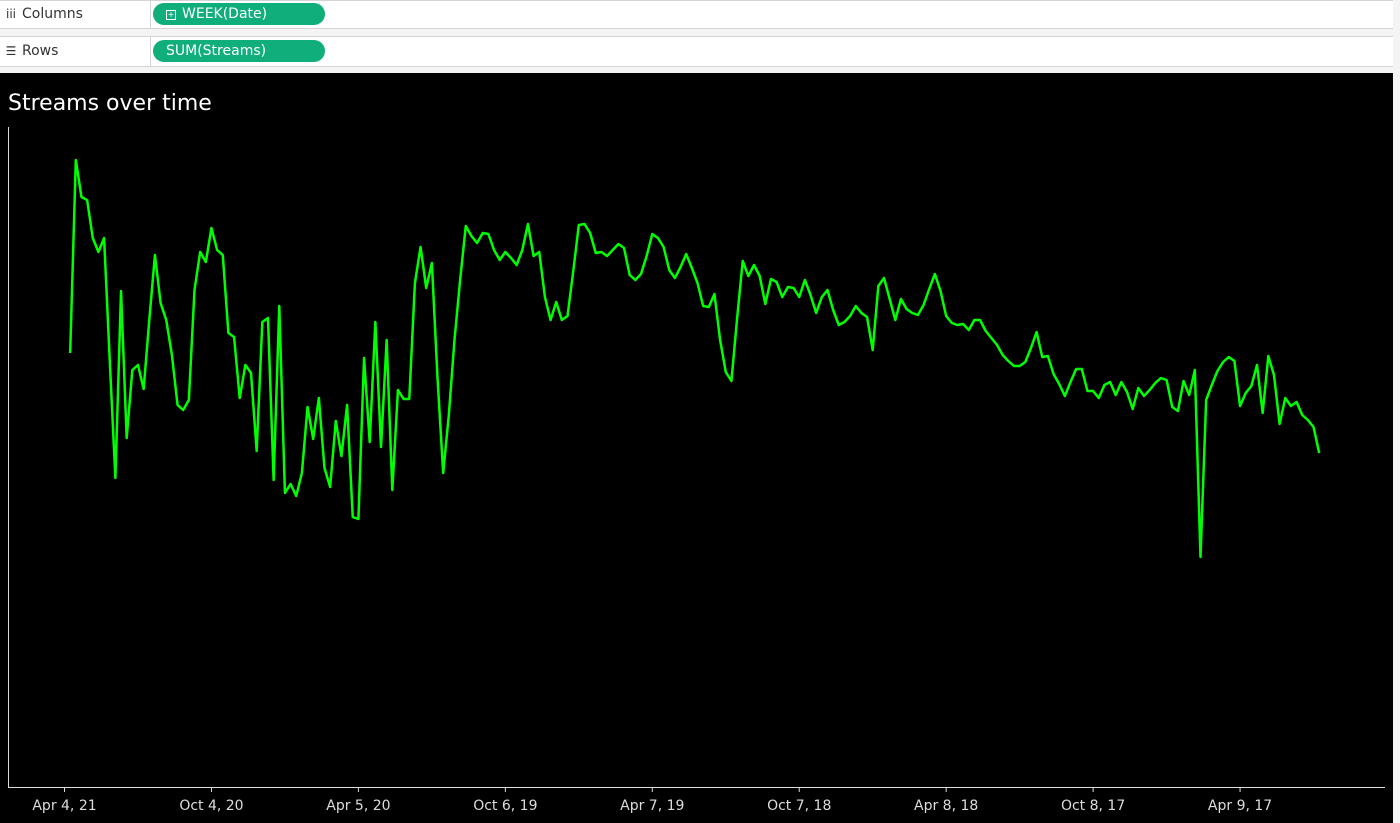 The image size is (1400, 823). I want to click on x-tick-label: Oct 7, 18, so click(799, 806).